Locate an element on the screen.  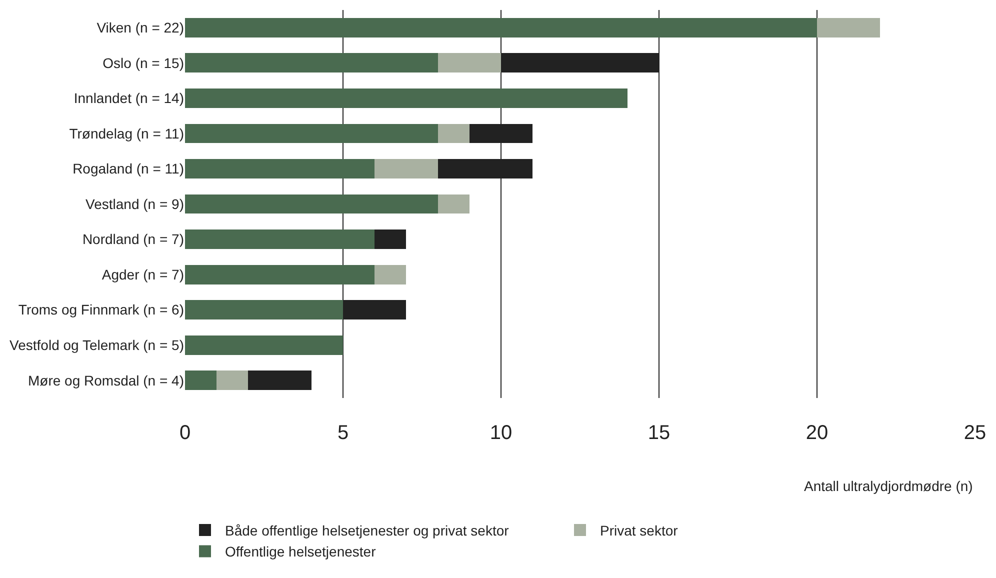
x-tick-label: 20 is located at coordinates (817, 433).